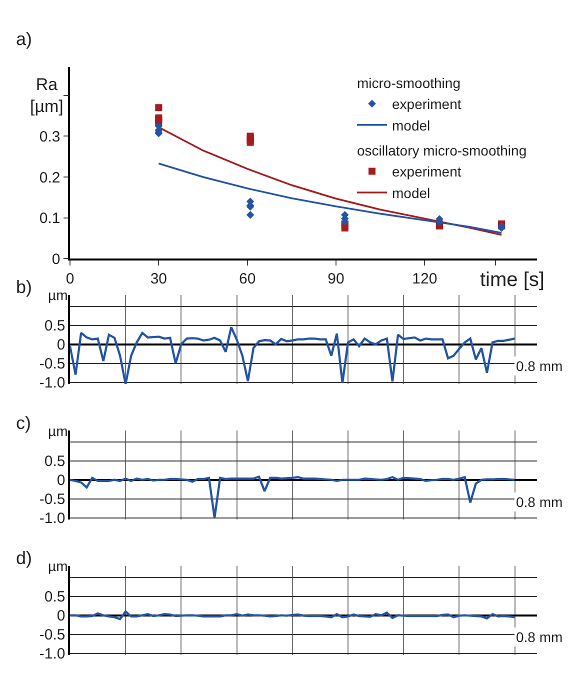 Image resolution: width=577 pixels, height=696 pixels. What do you see at coordinates (24, 558) in the screenshot?
I see `chart-title: d)` at bounding box center [24, 558].